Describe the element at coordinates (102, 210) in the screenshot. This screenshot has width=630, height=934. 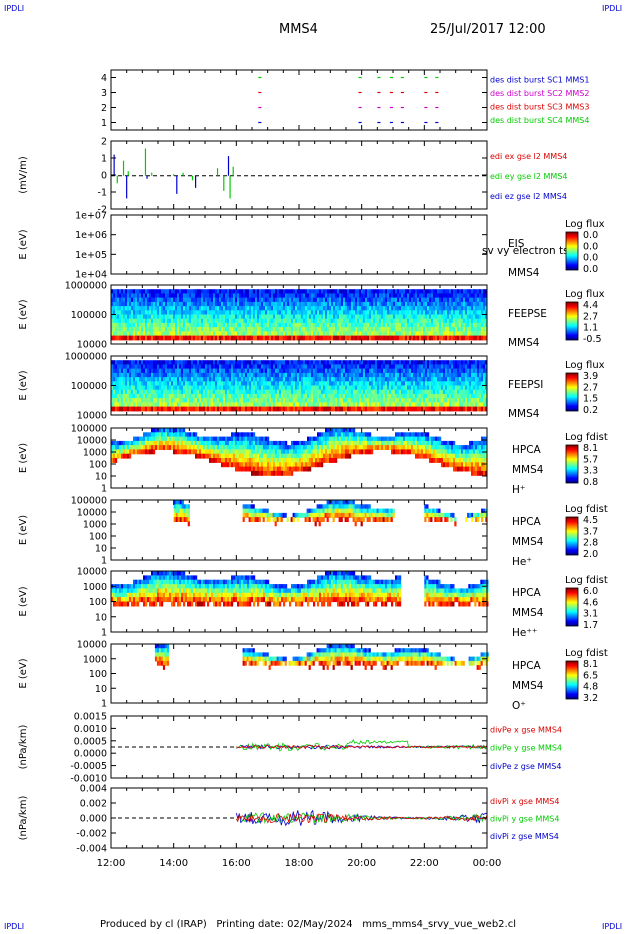
I see `y-tick-label: -2` at that location.